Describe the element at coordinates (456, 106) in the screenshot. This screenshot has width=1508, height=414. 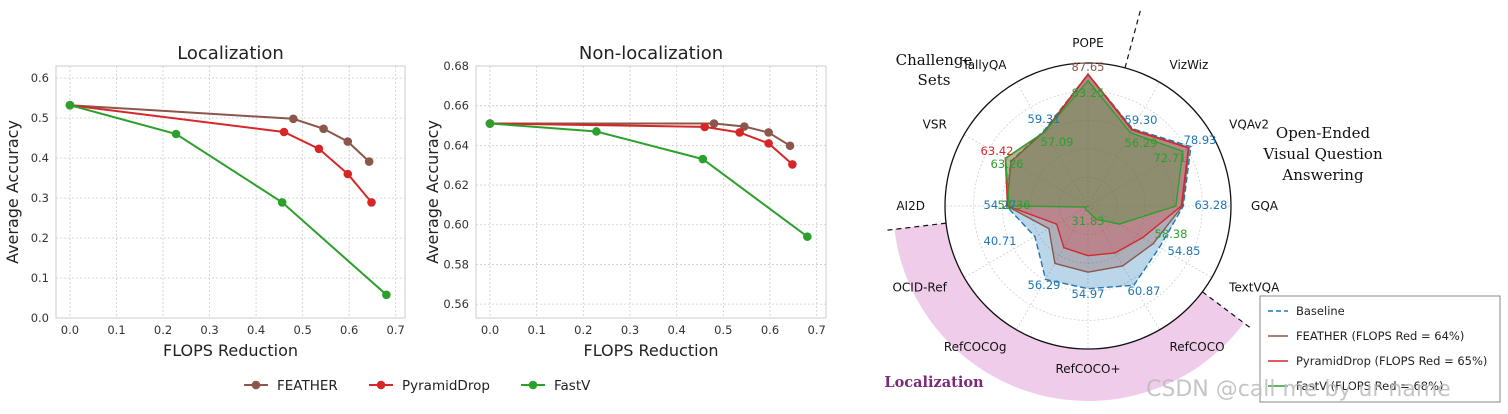
I see `y-tick-label: 0.66` at that location.